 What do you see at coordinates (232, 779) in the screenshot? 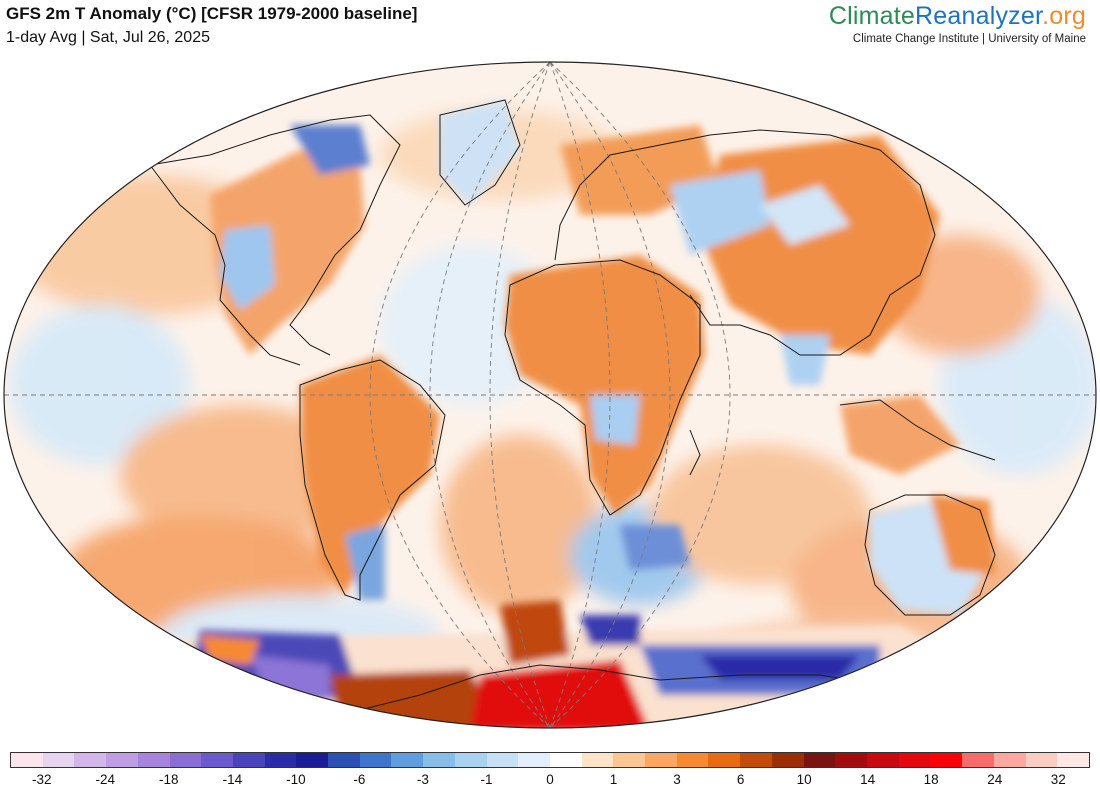
I see `colorbar-tick-label: -14` at bounding box center [232, 779].